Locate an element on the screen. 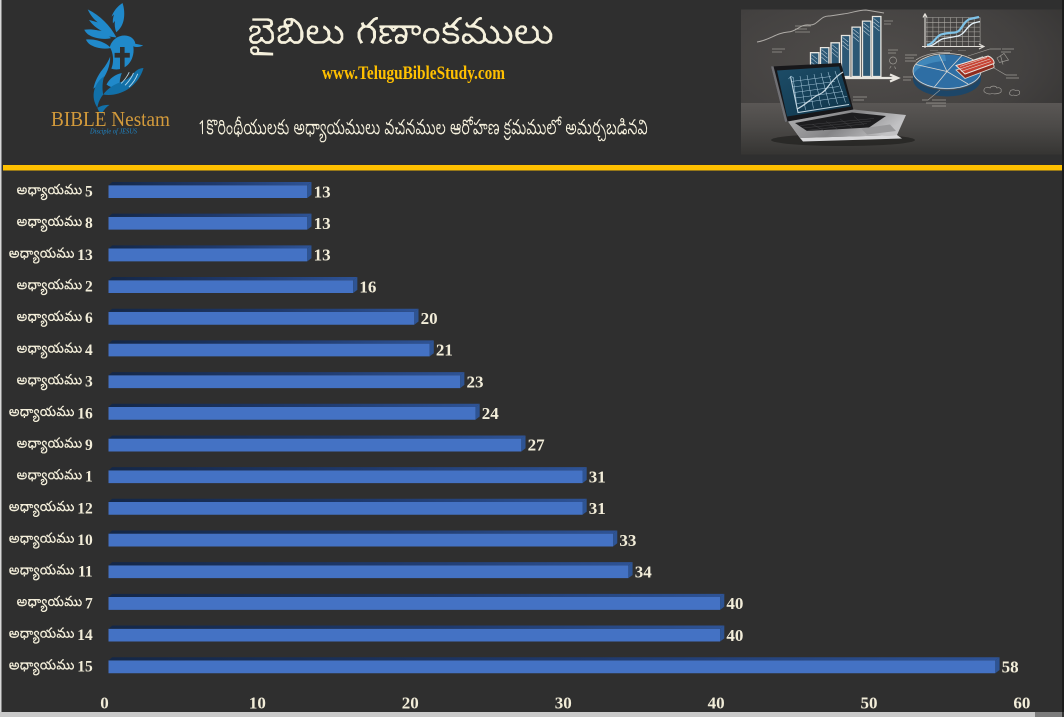 This screenshot has width=1064, height=717. svg-text: Disciple of JESUS is located at coordinates (113, 132).